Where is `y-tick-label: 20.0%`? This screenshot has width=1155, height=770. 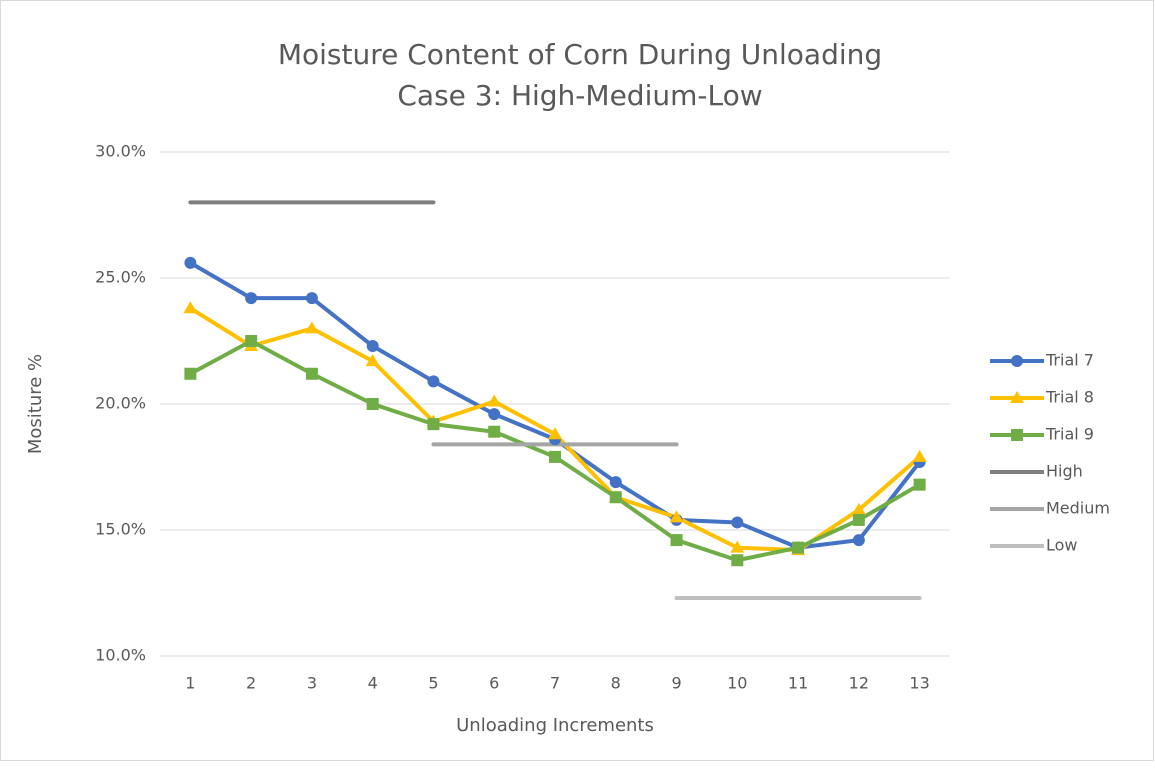 y-tick-label: 20.0% is located at coordinates (120, 403).